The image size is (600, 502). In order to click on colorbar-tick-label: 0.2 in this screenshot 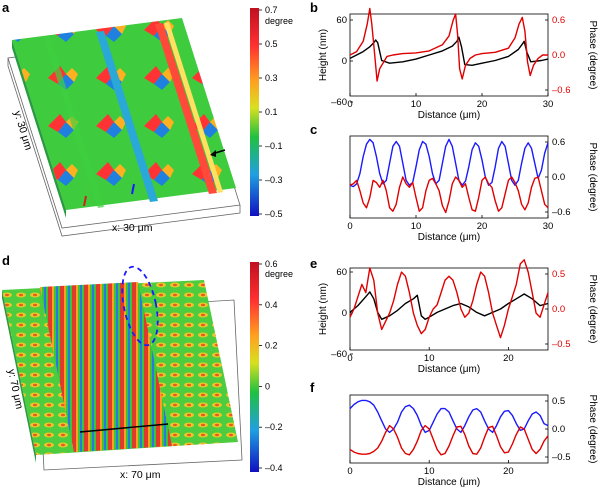, I will do `click(271, 346)`.